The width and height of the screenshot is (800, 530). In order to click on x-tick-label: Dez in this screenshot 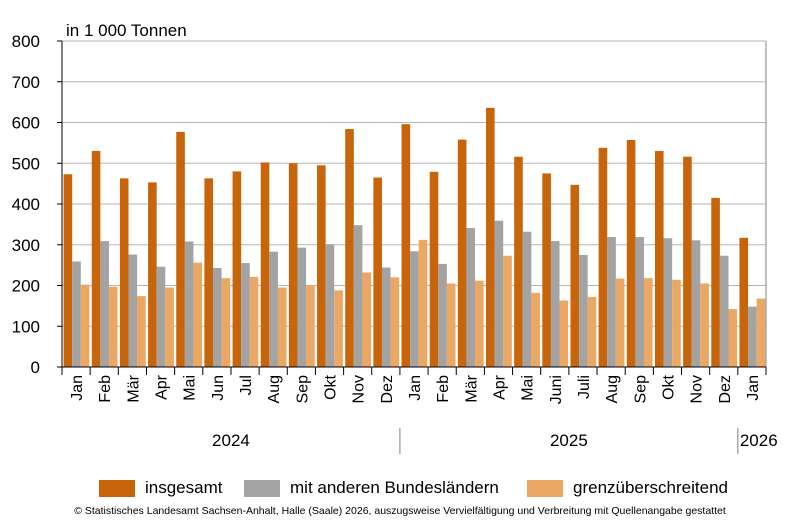, I will do `click(725, 389)`.